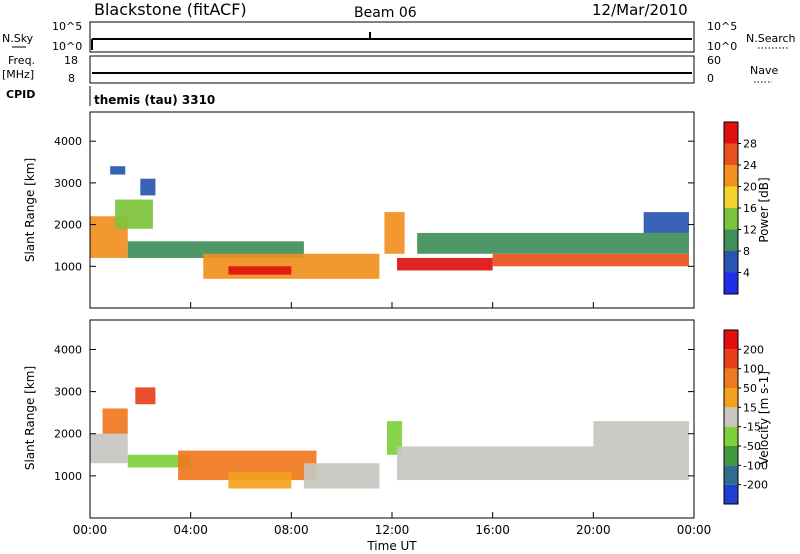  I want to click on nsky-top-tick: 10^5, so click(67, 26).